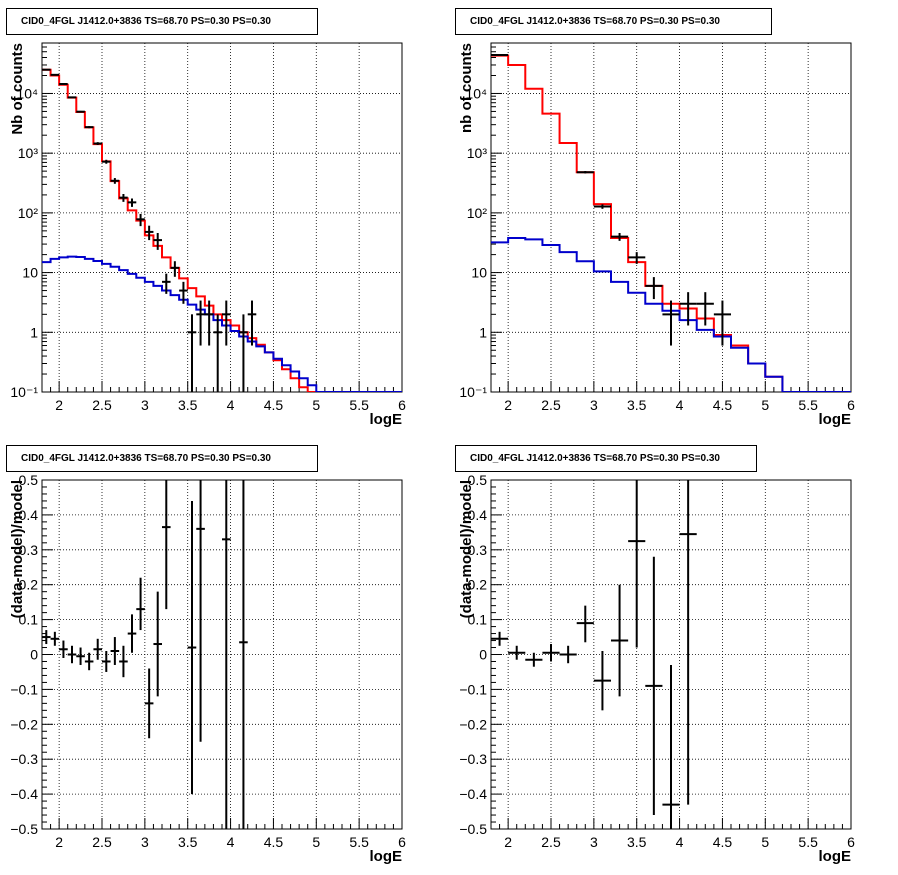  I want to click on y-tick-label: −0.5, so click(473, 829).